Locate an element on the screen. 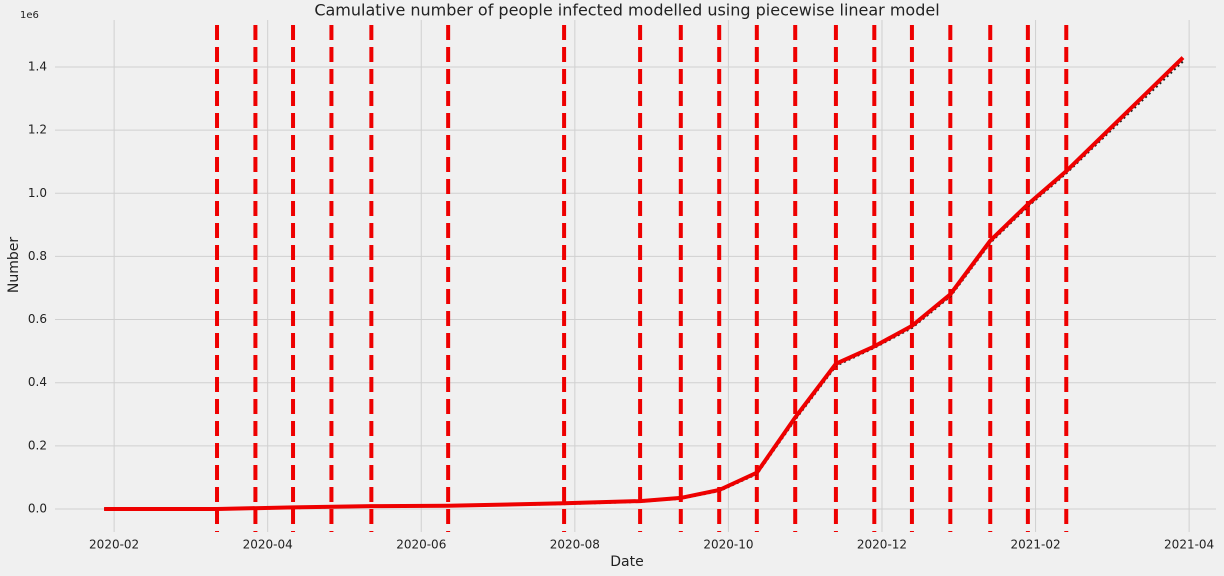 Image resolution: width=1224 pixels, height=576 pixels. y-tick-label: 0.6 is located at coordinates (37, 319).